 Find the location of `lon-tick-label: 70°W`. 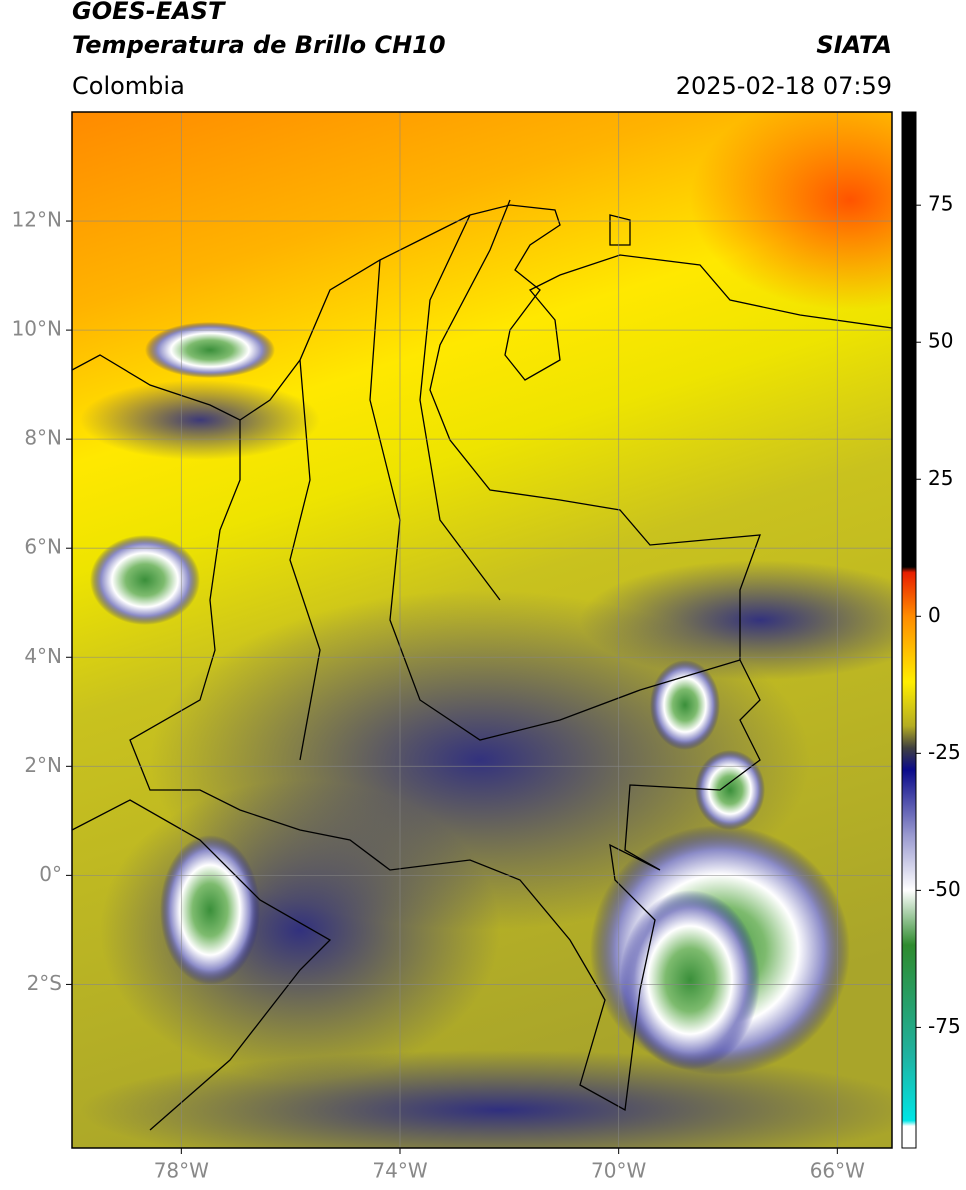

lon-tick-label: 70°W is located at coordinates (618, 1171).